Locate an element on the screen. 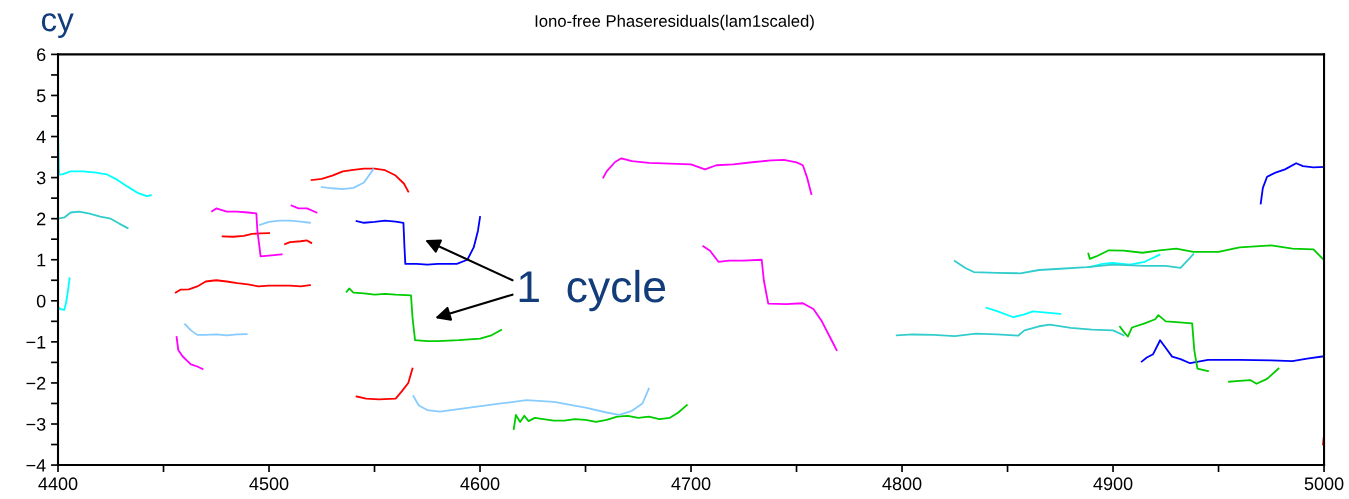 The width and height of the screenshot is (1349, 499). x-tick-label: 4400 is located at coordinates (58, 484).